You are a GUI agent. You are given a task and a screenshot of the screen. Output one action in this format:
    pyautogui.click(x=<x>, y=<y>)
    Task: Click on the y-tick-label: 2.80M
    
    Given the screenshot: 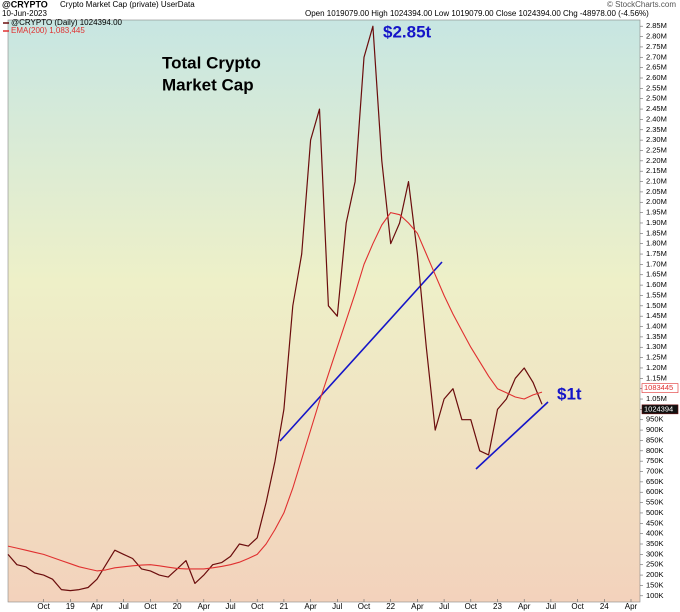 What is the action you would take?
    pyautogui.click(x=656, y=36)
    